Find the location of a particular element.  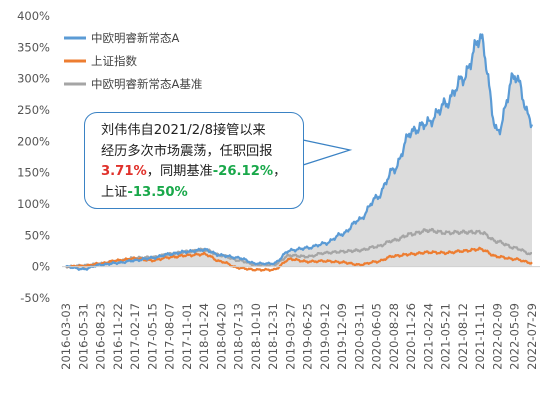

callout-comma: ， is located at coordinates (280, 171).